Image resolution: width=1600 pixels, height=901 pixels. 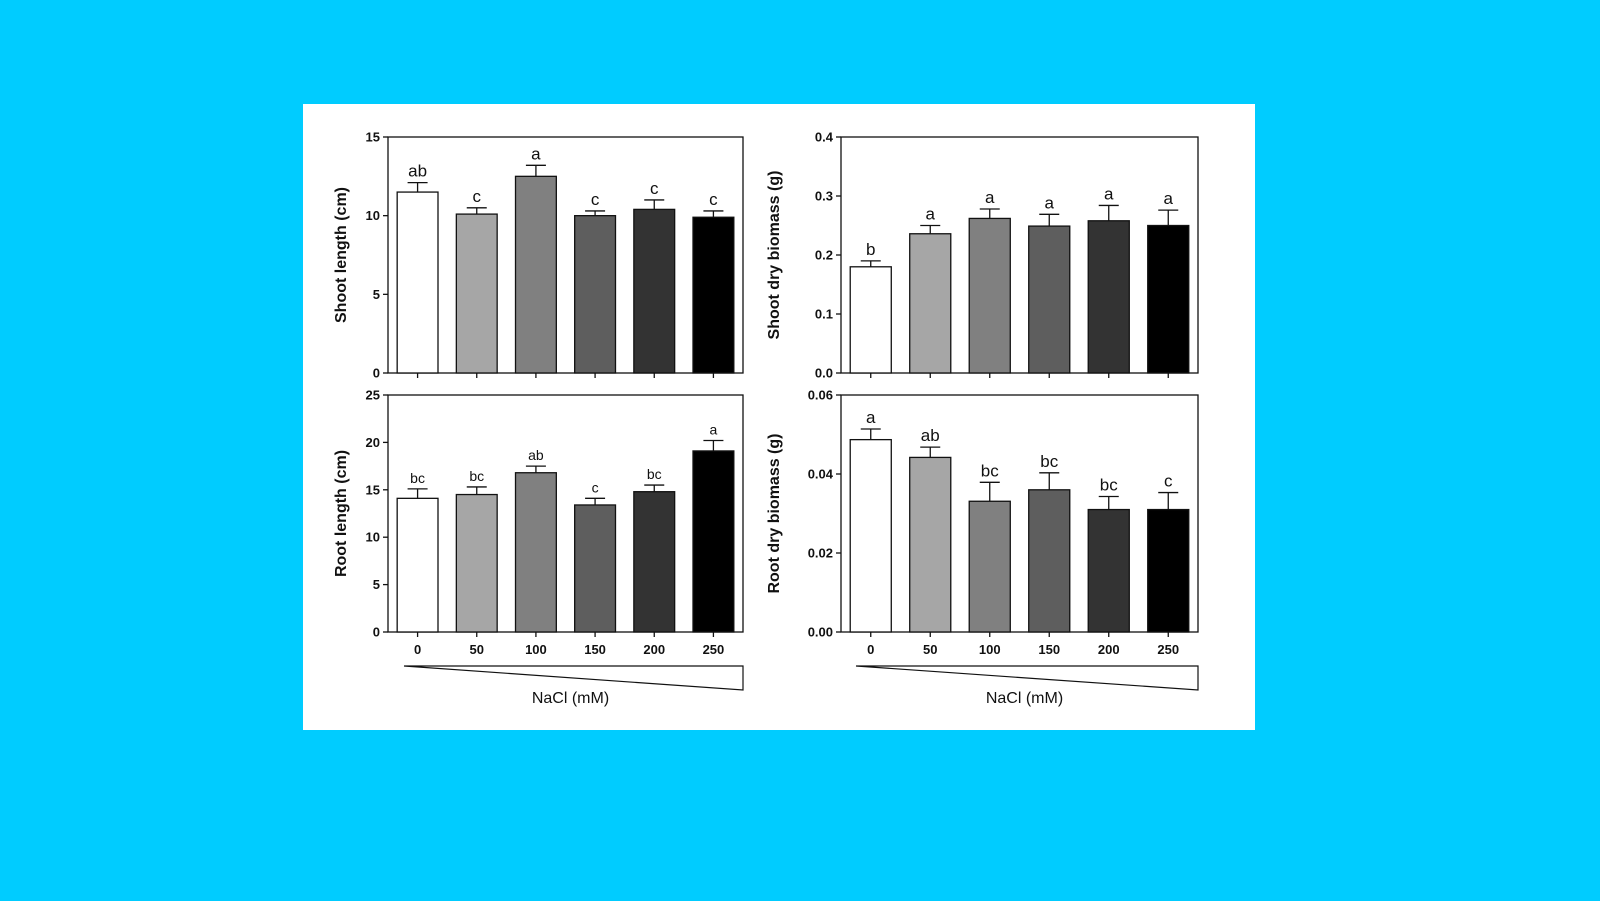 I want to click on y-tick-label: 0.00, so click(x=820, y=632).